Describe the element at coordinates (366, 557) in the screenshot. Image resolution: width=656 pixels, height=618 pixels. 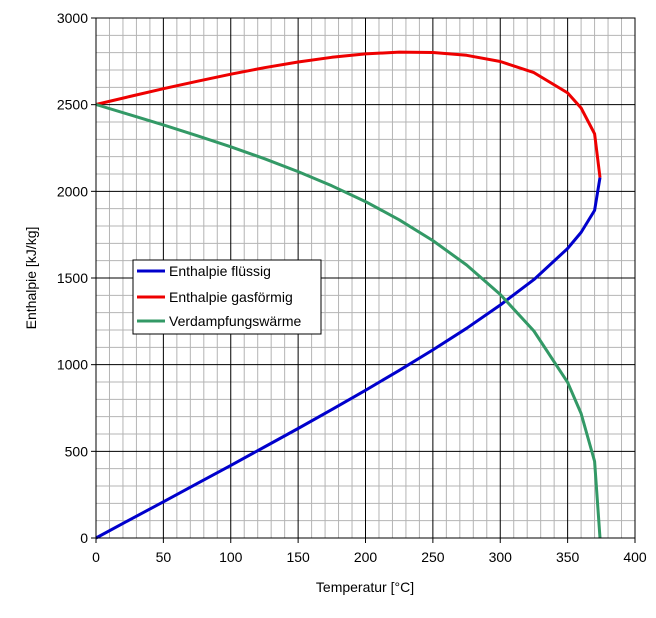
I see `x-tick-label: 200` at that location.